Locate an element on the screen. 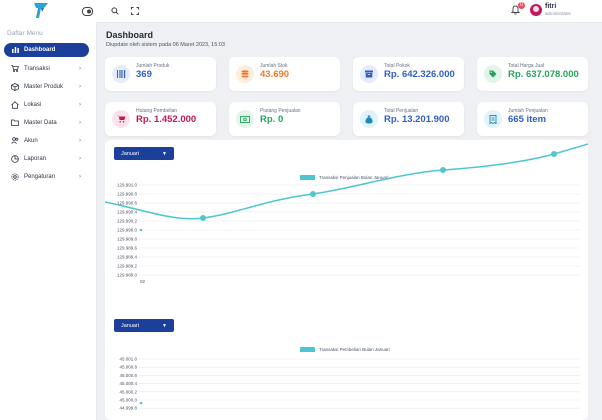 The height and width of the screenshot is (420, 602). notification-badge: 0 is located at coordinates (521, 5).